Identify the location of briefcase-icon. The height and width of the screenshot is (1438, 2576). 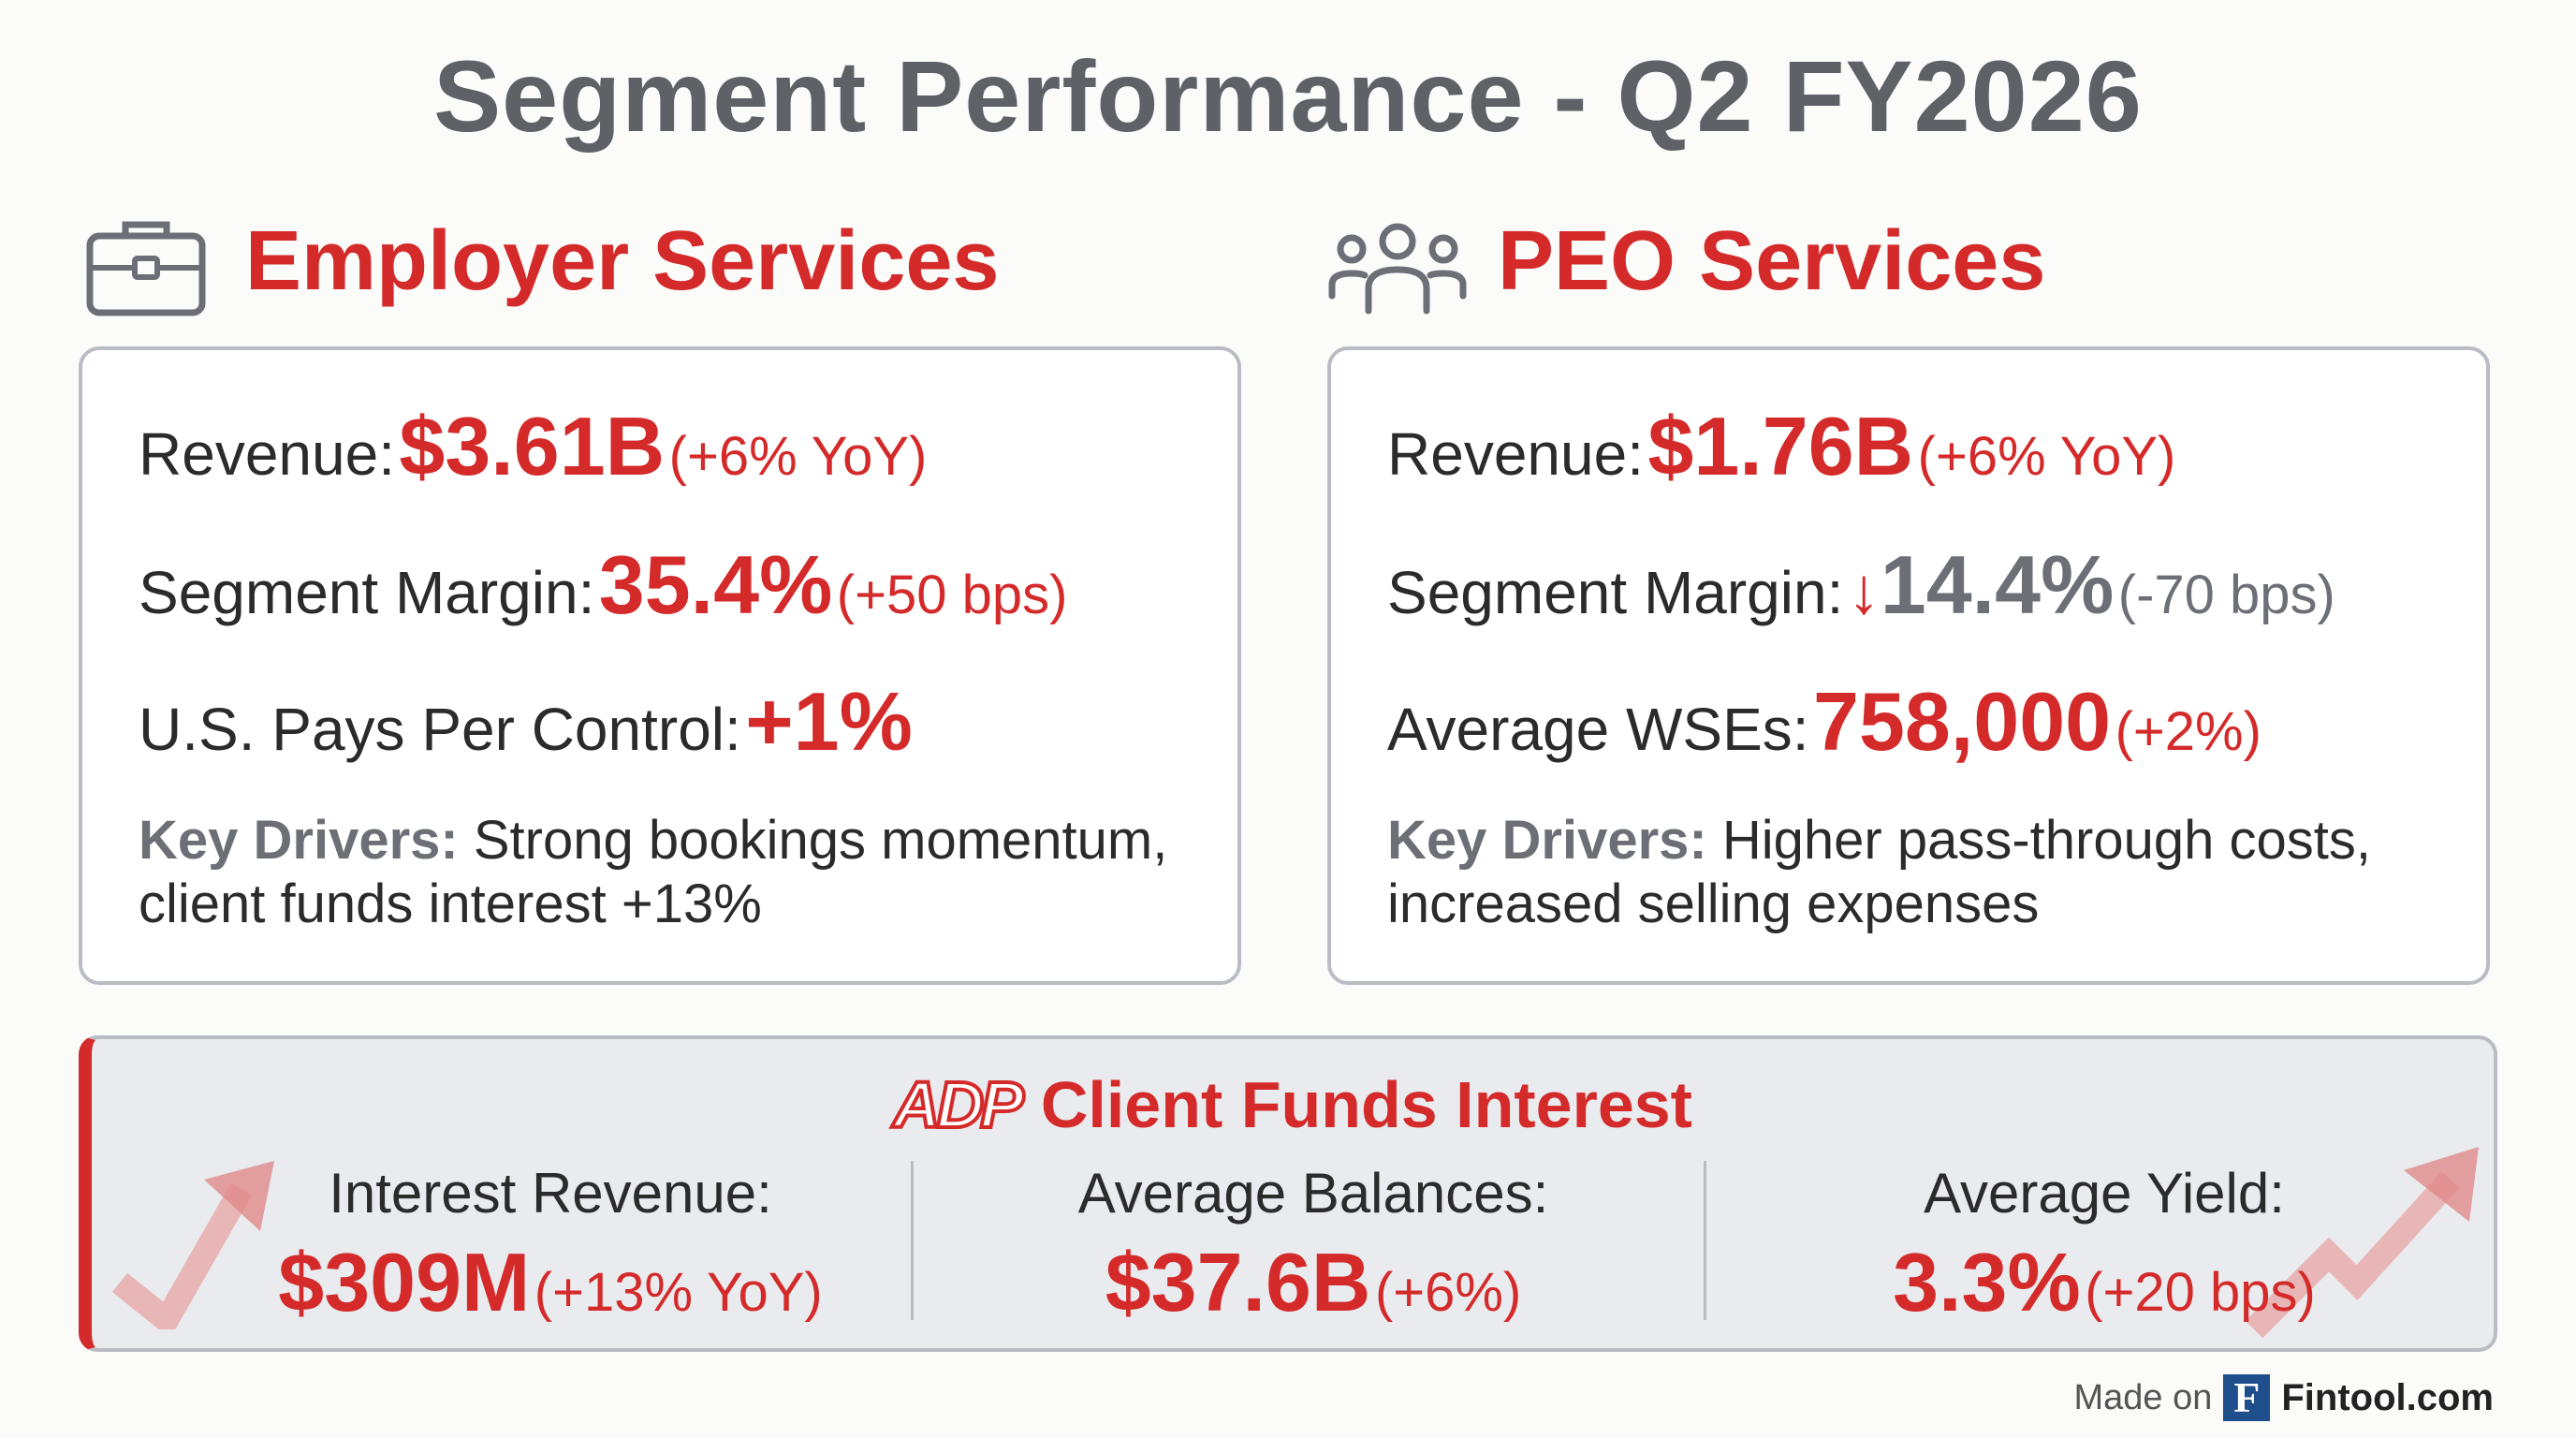
(146, 268).